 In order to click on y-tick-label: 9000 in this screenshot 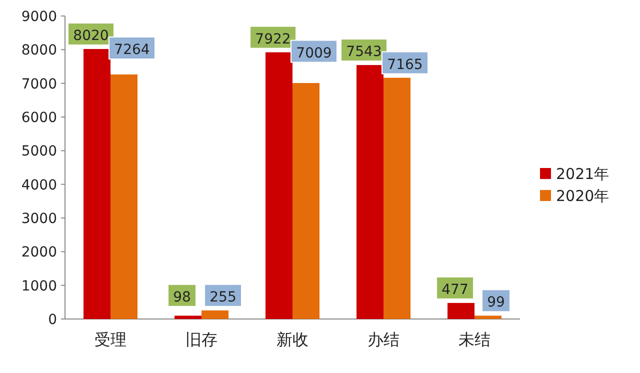, I will do `click(39, 17)`.